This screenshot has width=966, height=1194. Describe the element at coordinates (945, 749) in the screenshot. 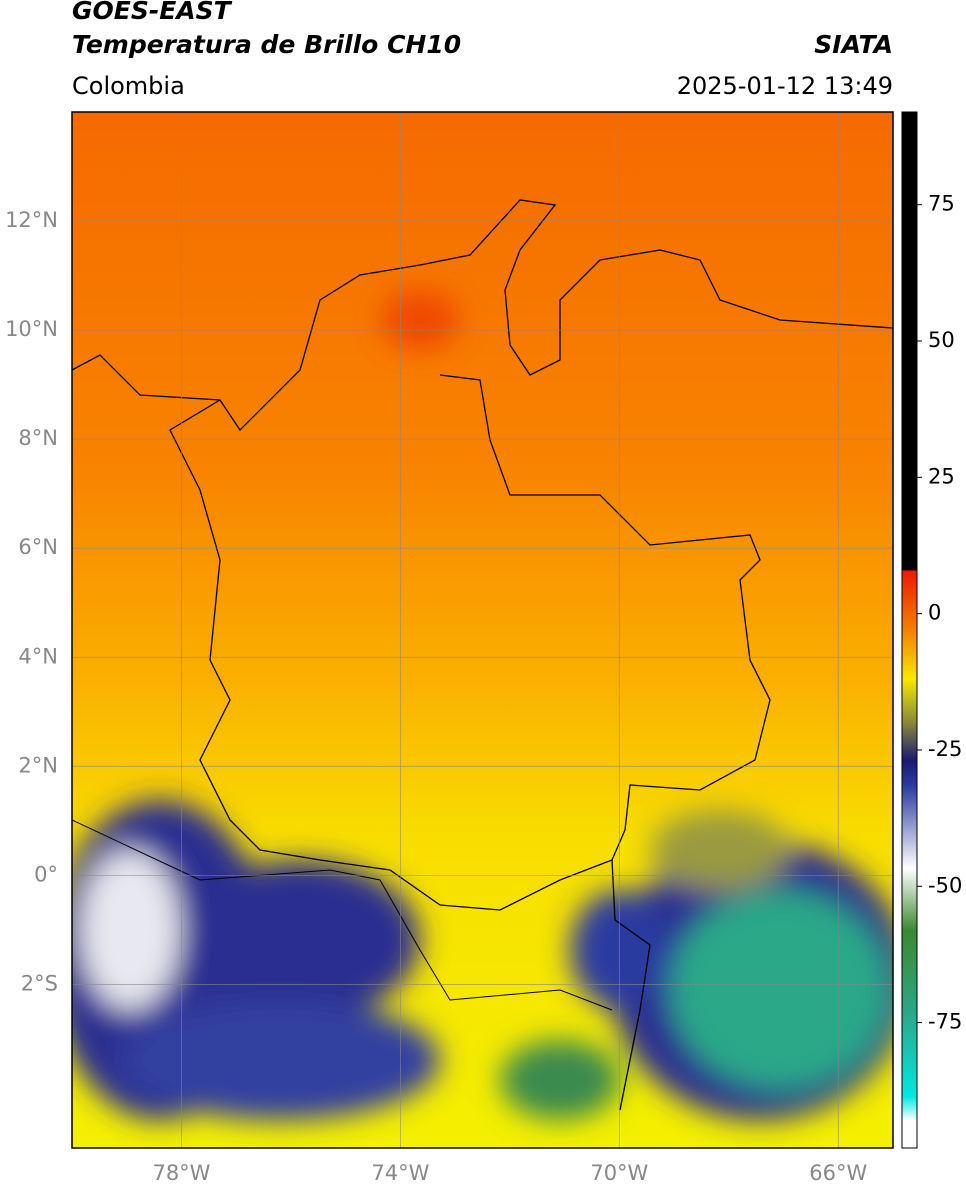

I see `colorbar-tick-label: -25` at that location.